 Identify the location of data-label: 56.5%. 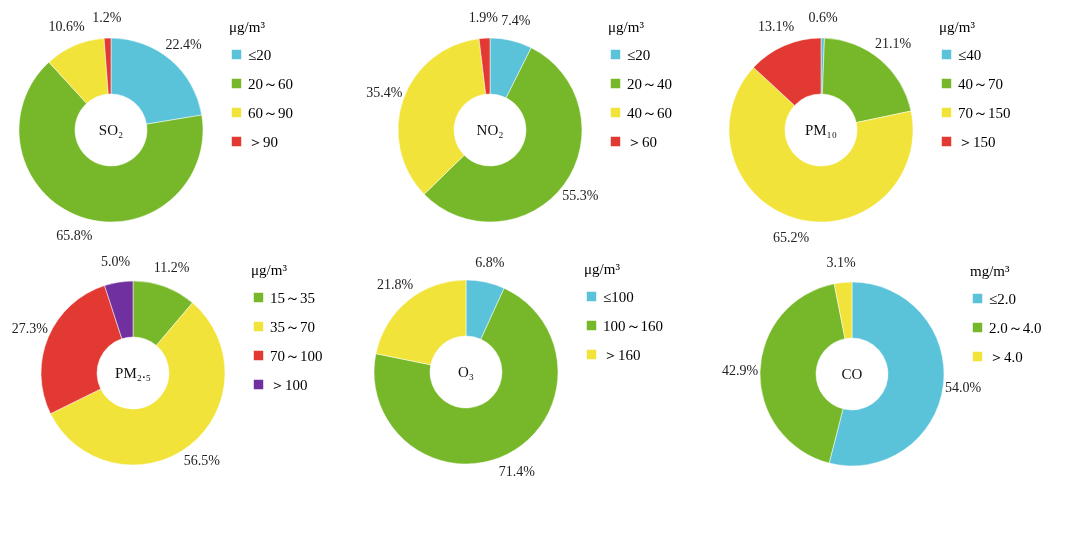
(202, 461).